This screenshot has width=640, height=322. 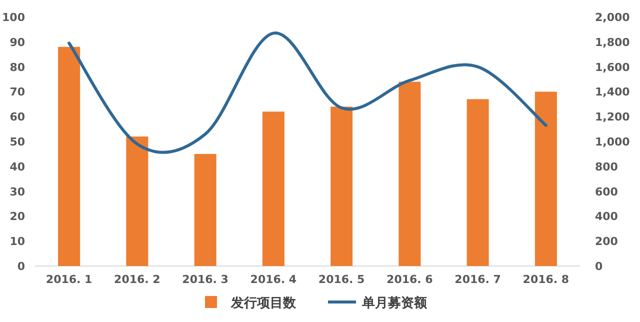 What do you see at coordinates (612, 67) in the screenshot?
I see `y2tick: 1,600` at bounding box center [612, 67].